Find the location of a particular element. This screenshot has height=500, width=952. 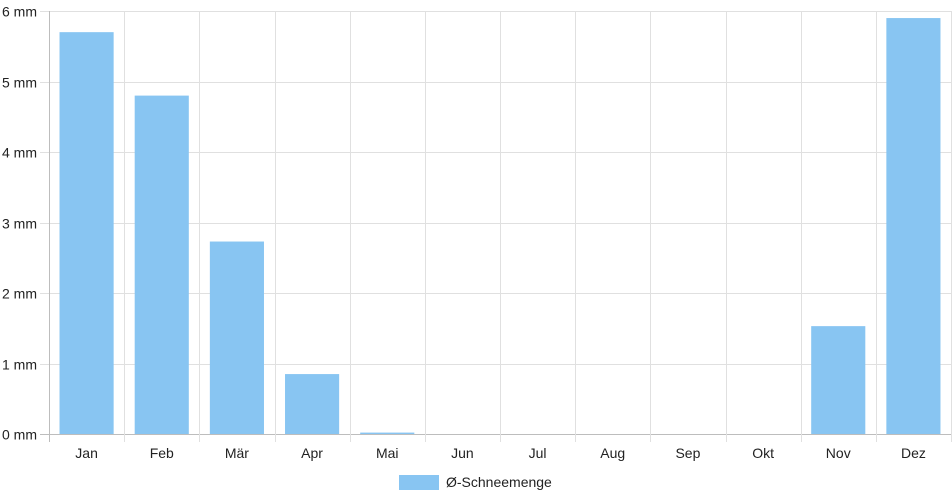

x-tick-label: Sep is located at coordinates (687, 453).